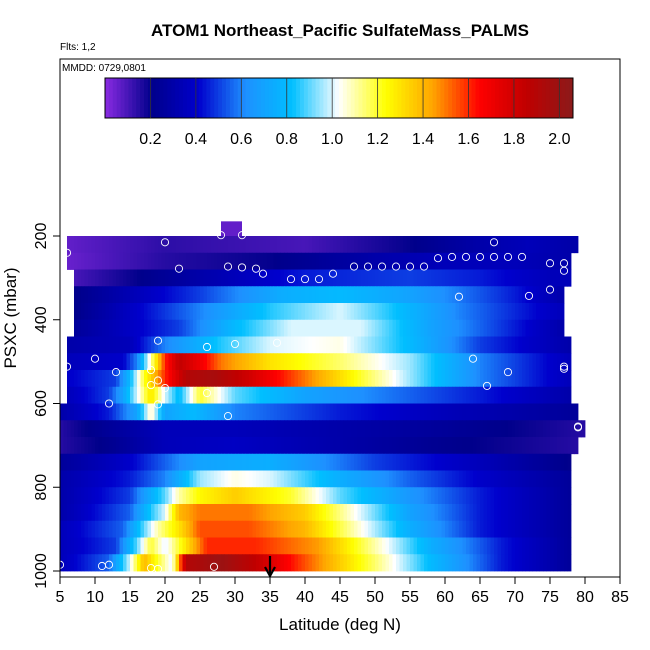 The image size is (650, 650). What do you see at coordinates (445, 597) in the screenshot?
I see `x-tick-label: 60` at bounding box center [445, 597].